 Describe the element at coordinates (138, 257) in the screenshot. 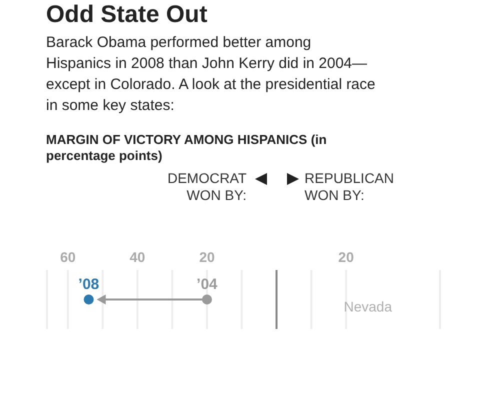

I see `x-tick-label: 40` at that location.